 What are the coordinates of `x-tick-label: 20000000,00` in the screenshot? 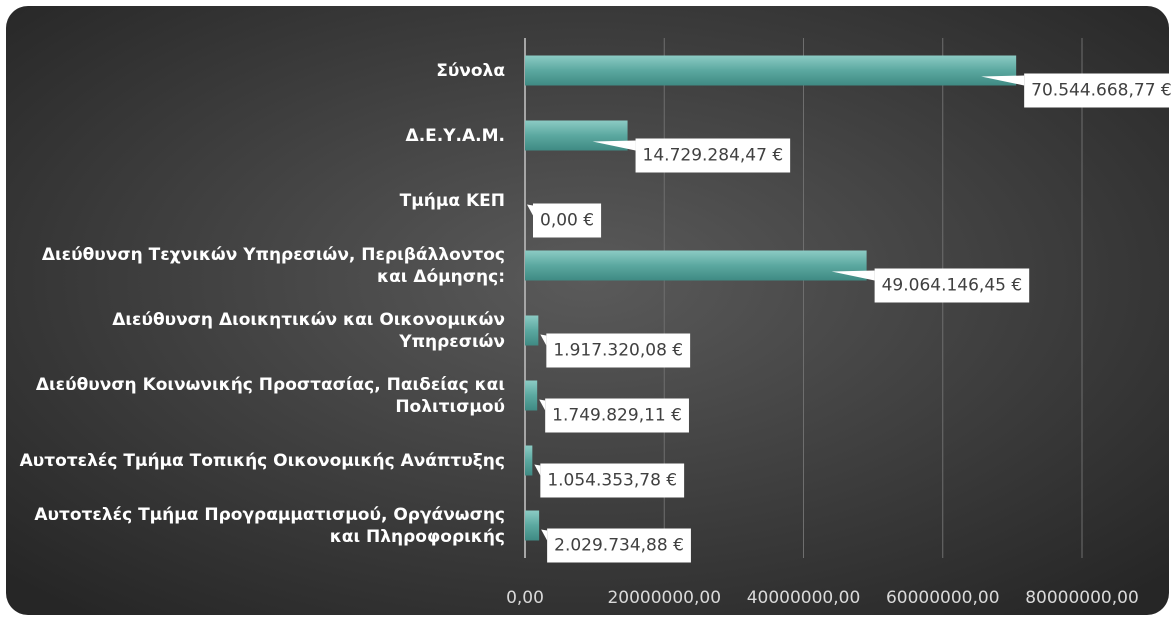 It's located at (664, 598).